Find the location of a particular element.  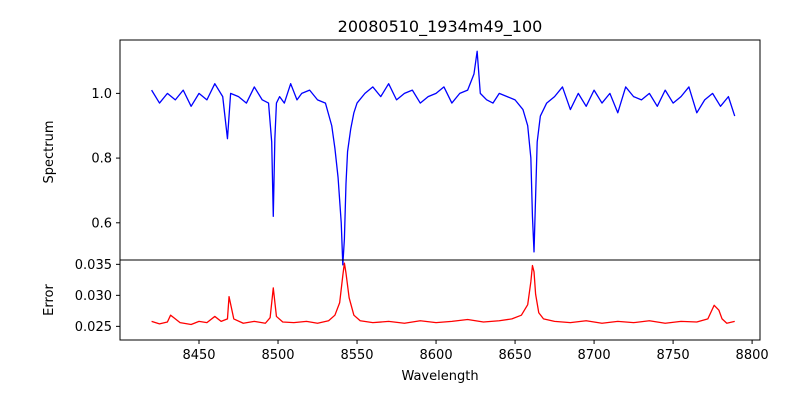

x-tick-label: 8750 is located at coordinates (673, 355).